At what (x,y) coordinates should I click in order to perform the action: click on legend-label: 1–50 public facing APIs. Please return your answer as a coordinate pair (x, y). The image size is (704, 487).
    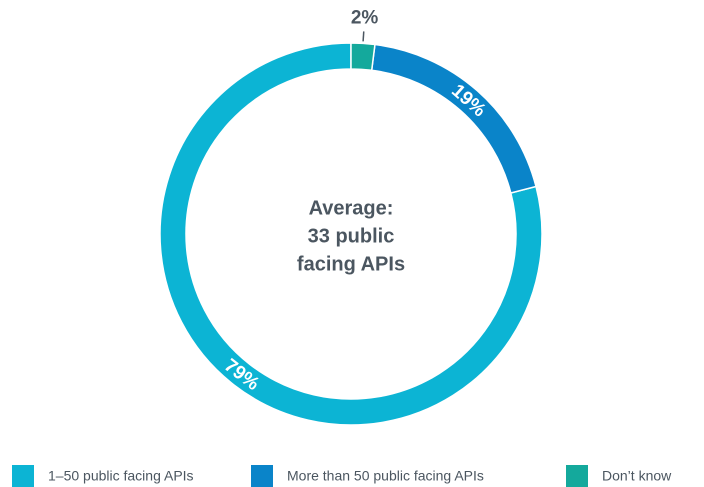
    Looking at the image, I should click on (121, 476).